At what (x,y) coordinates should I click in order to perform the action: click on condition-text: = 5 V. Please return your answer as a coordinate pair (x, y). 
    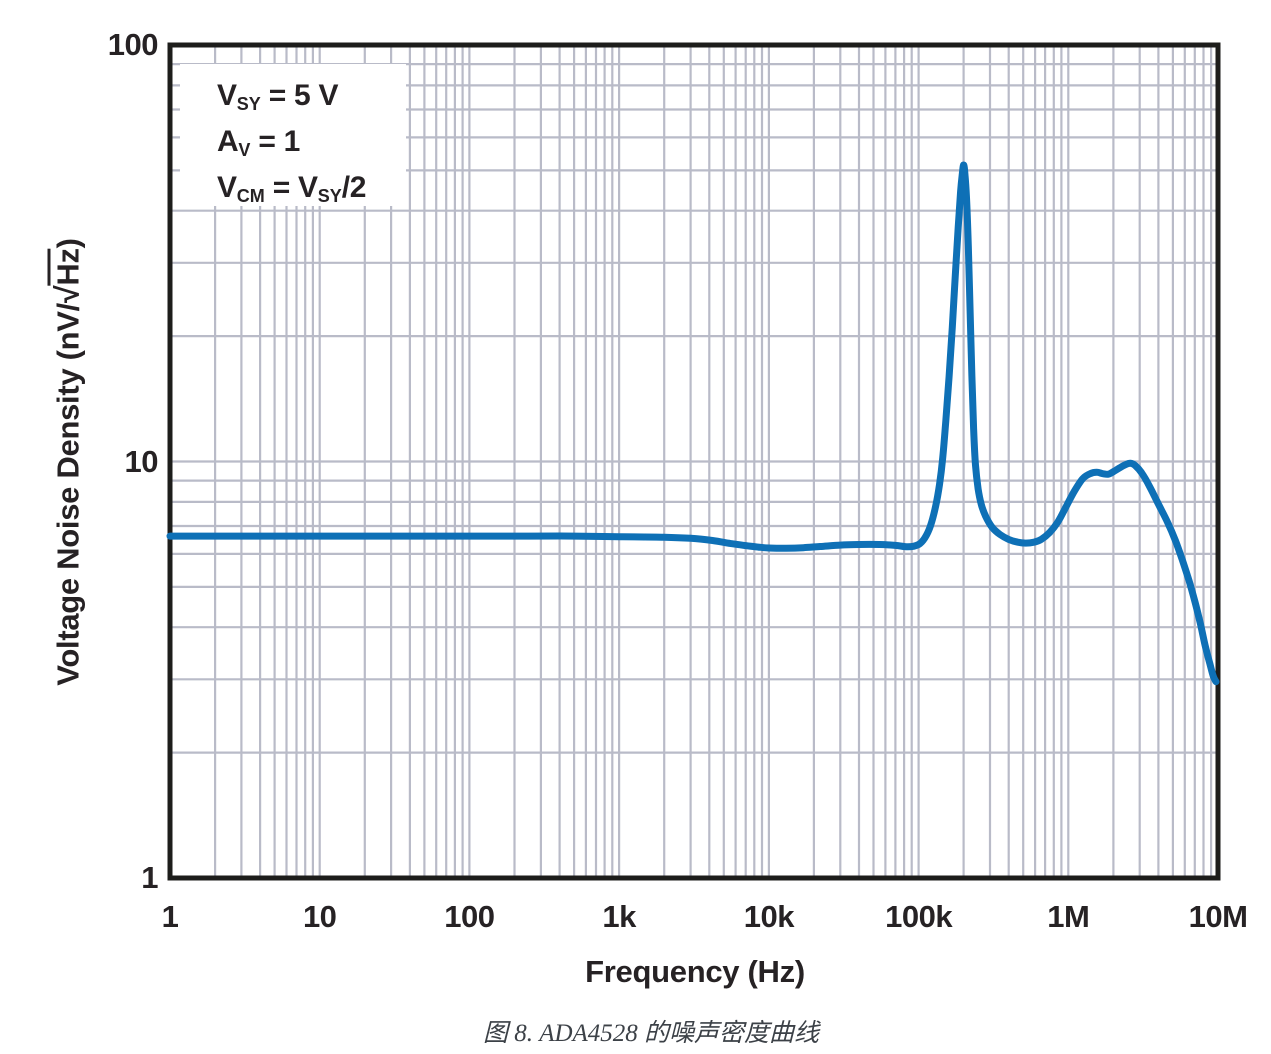
    Looking at the image, I should click on (299, 95).